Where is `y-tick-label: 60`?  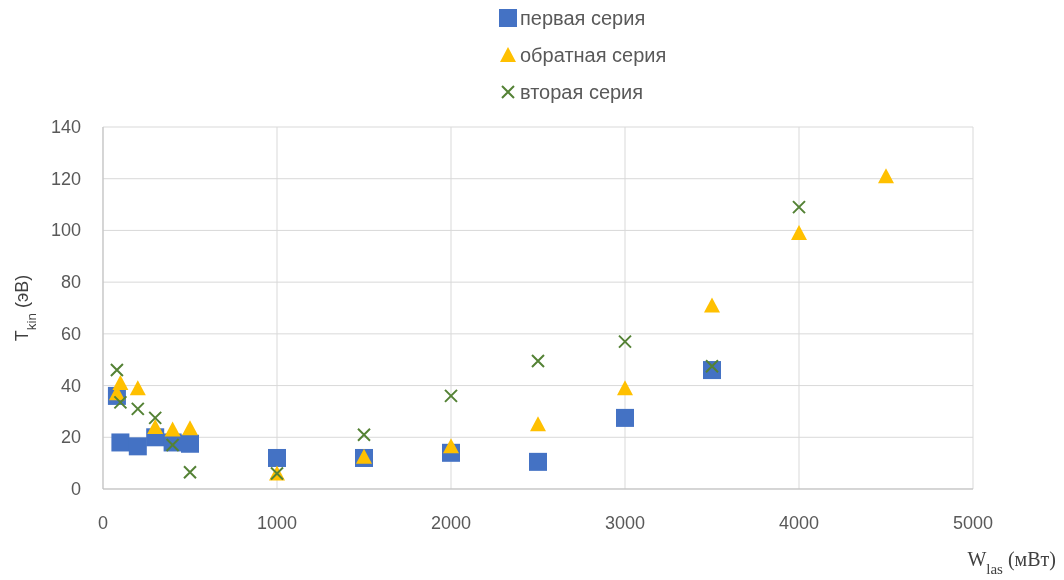 y-tick-label: 60 is located at coordinates (70, 333).